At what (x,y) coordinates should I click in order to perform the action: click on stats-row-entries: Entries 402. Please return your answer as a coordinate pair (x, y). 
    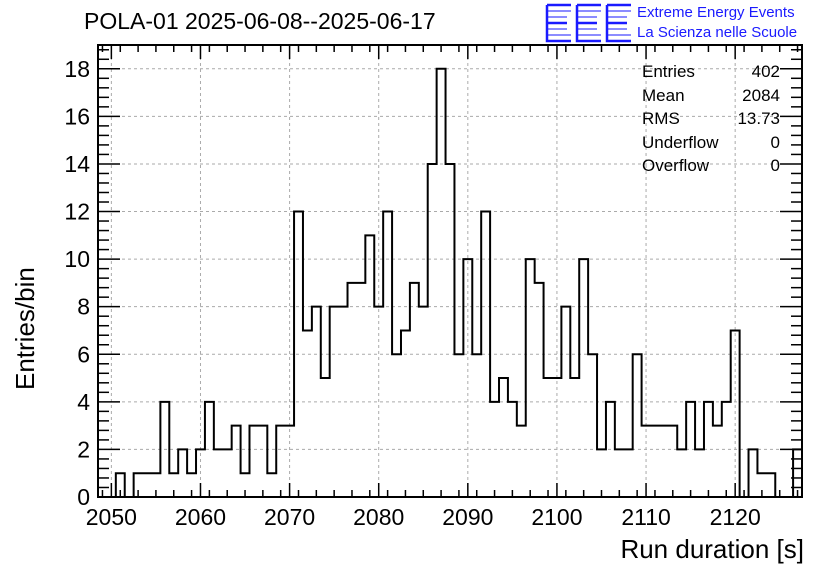
    Looking at the image, I should click on (711, 72).